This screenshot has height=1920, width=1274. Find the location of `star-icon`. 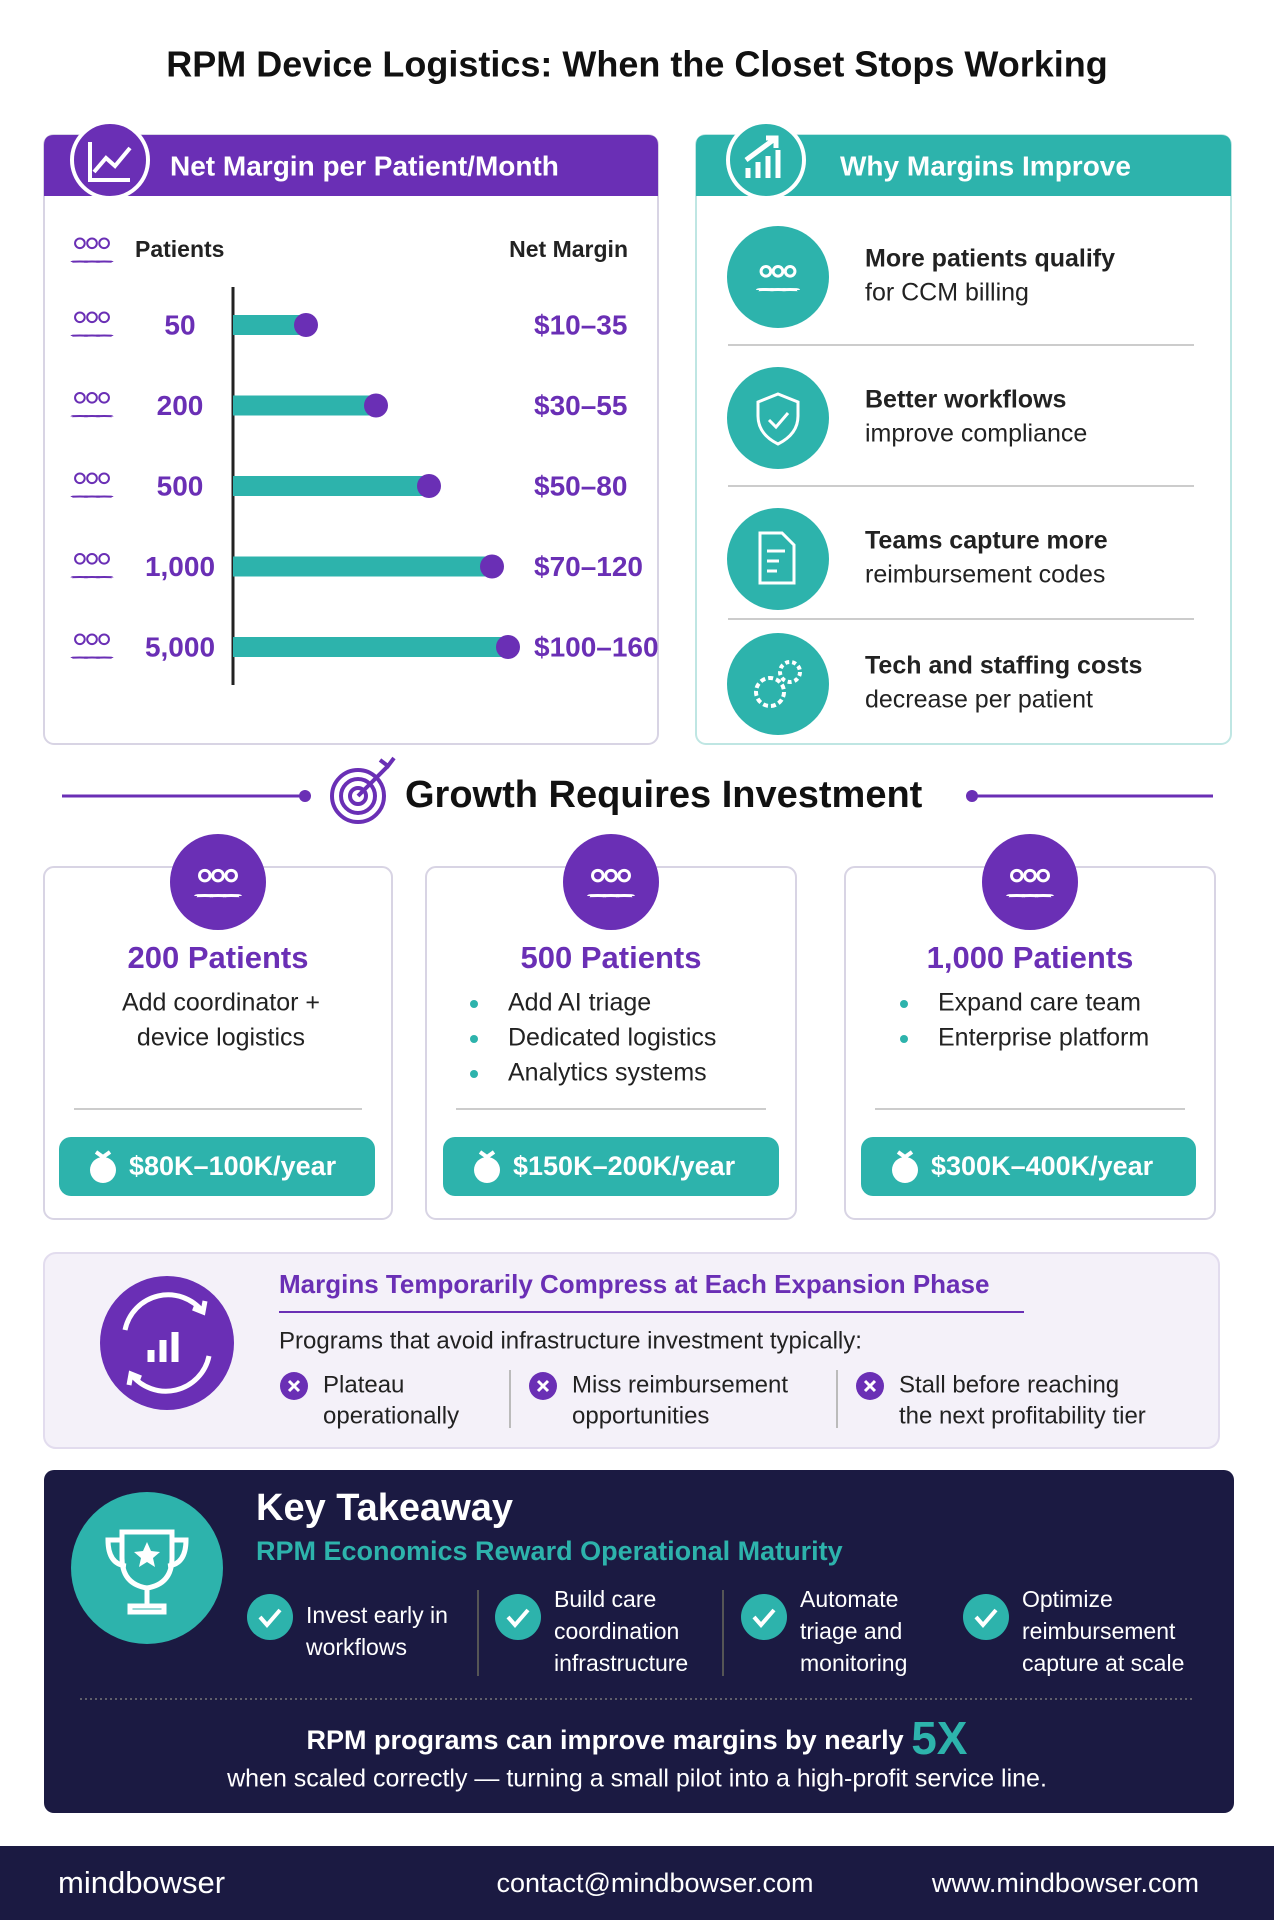

star-icon is located at coordinates (147, 1554).